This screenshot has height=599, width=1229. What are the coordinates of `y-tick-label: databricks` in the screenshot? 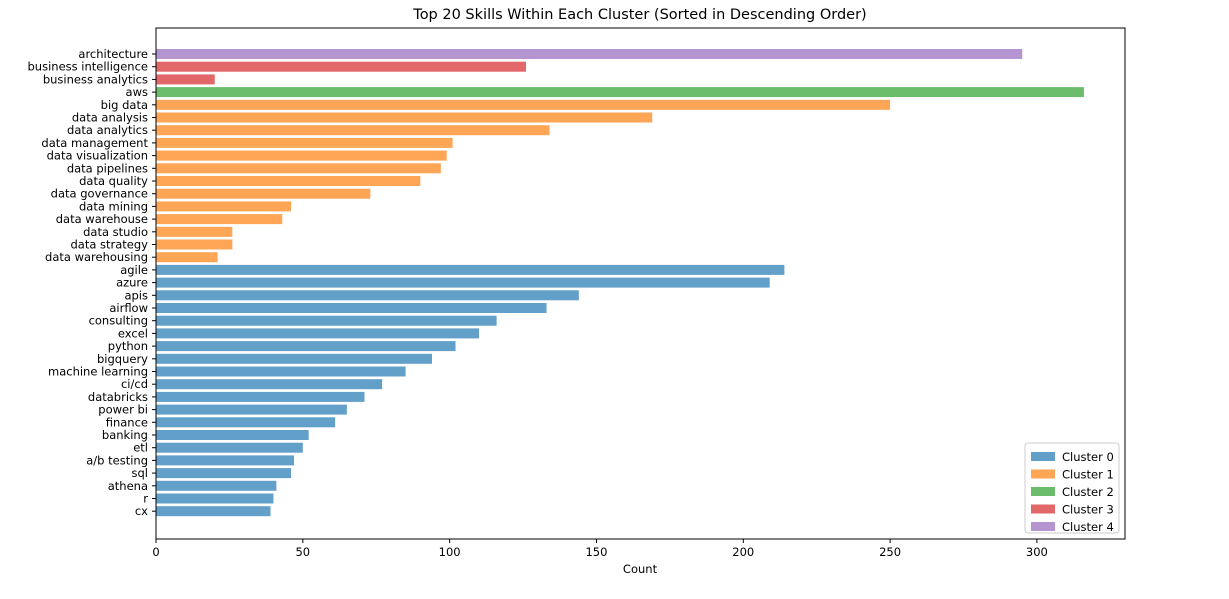 It's located at (118, 397).